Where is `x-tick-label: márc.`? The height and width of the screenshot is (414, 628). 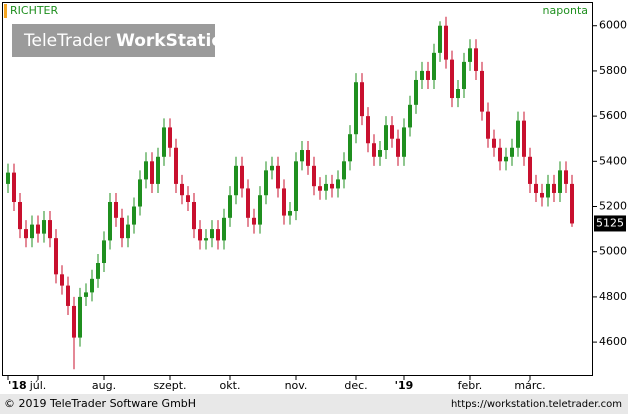
x-tick-label: márc. is located at coordinates (529, 385).